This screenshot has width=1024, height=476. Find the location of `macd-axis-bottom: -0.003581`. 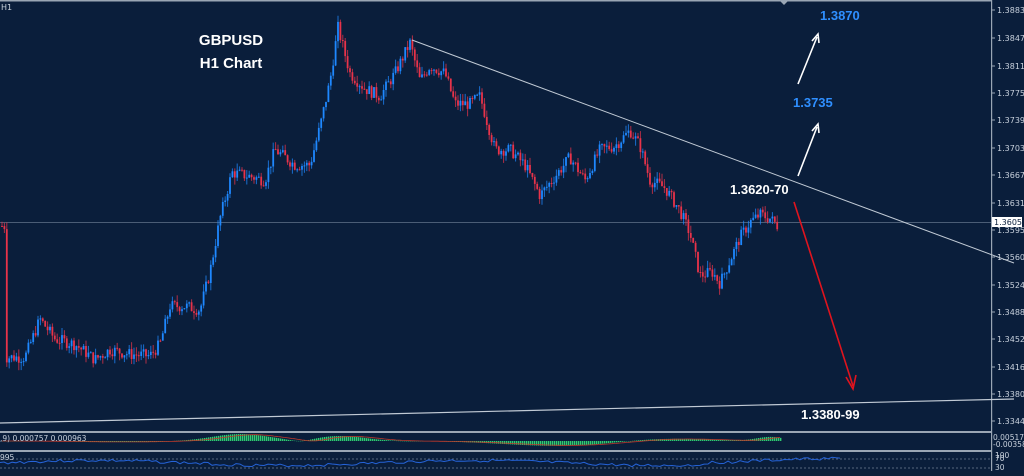

macd-axis-bottom: -0.003581 is located at coordinates (1008, 444).